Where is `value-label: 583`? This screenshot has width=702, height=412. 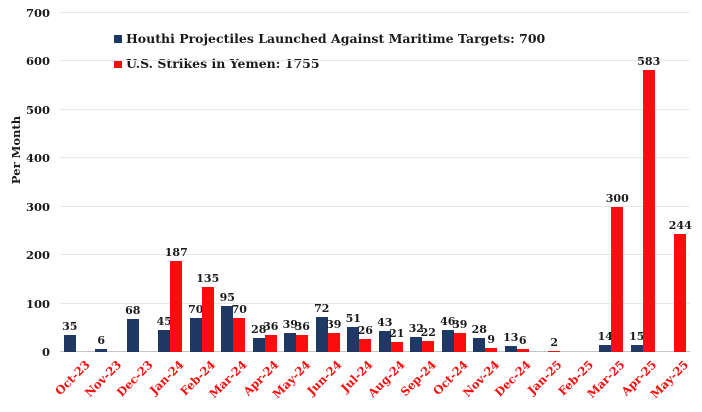
value-label: 583 is located at coordinates (649, 61).